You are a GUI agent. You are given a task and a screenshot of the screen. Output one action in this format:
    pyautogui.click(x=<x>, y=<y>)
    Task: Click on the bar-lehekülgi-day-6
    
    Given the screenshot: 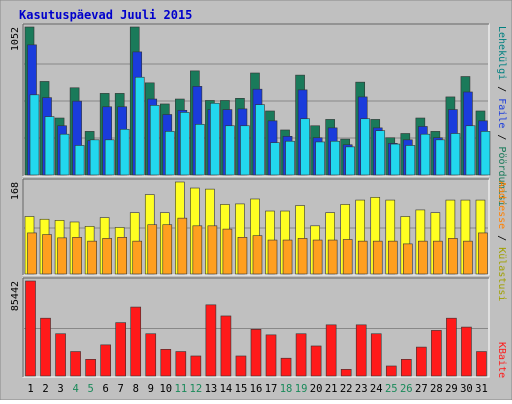 What is the action you would take?
    pyautogui.click(x=109, y=157)
    